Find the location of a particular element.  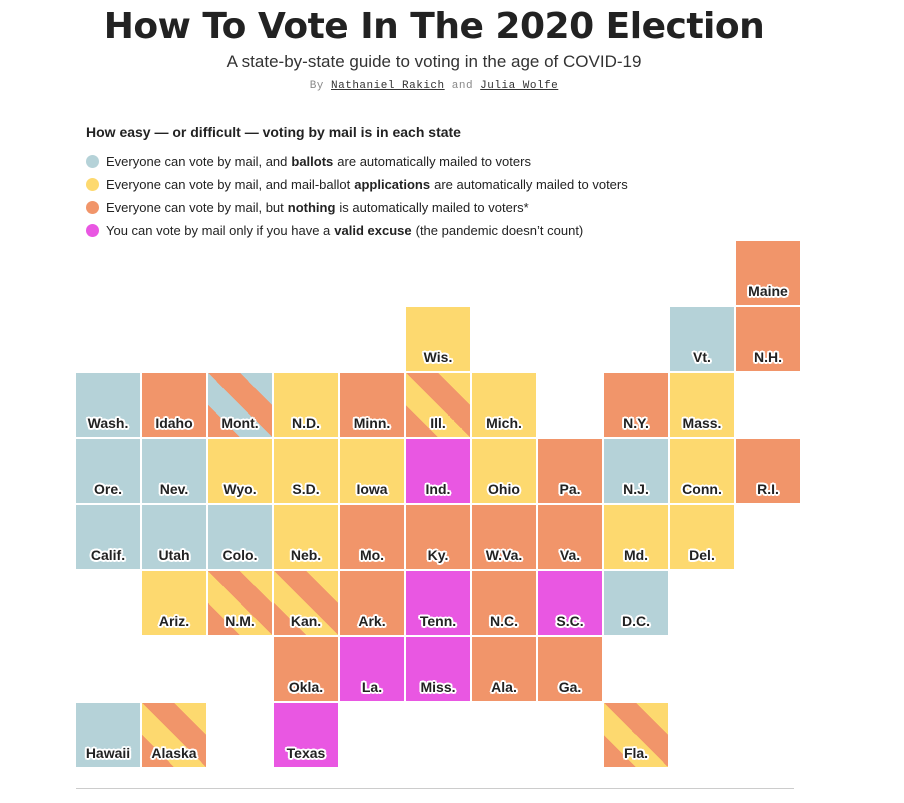

state-tile-nc: N.C. is located at coordinates (504, 603).